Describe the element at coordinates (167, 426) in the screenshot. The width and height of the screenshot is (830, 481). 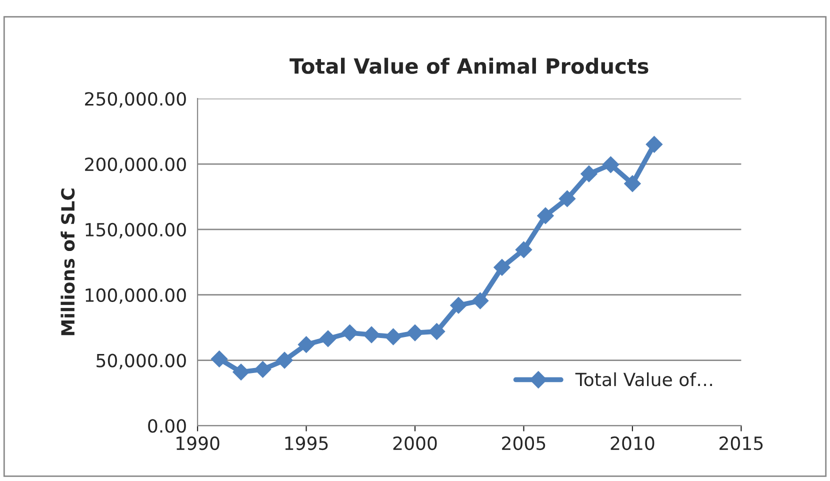
I see `y-tick-label: 0.00` at that location.